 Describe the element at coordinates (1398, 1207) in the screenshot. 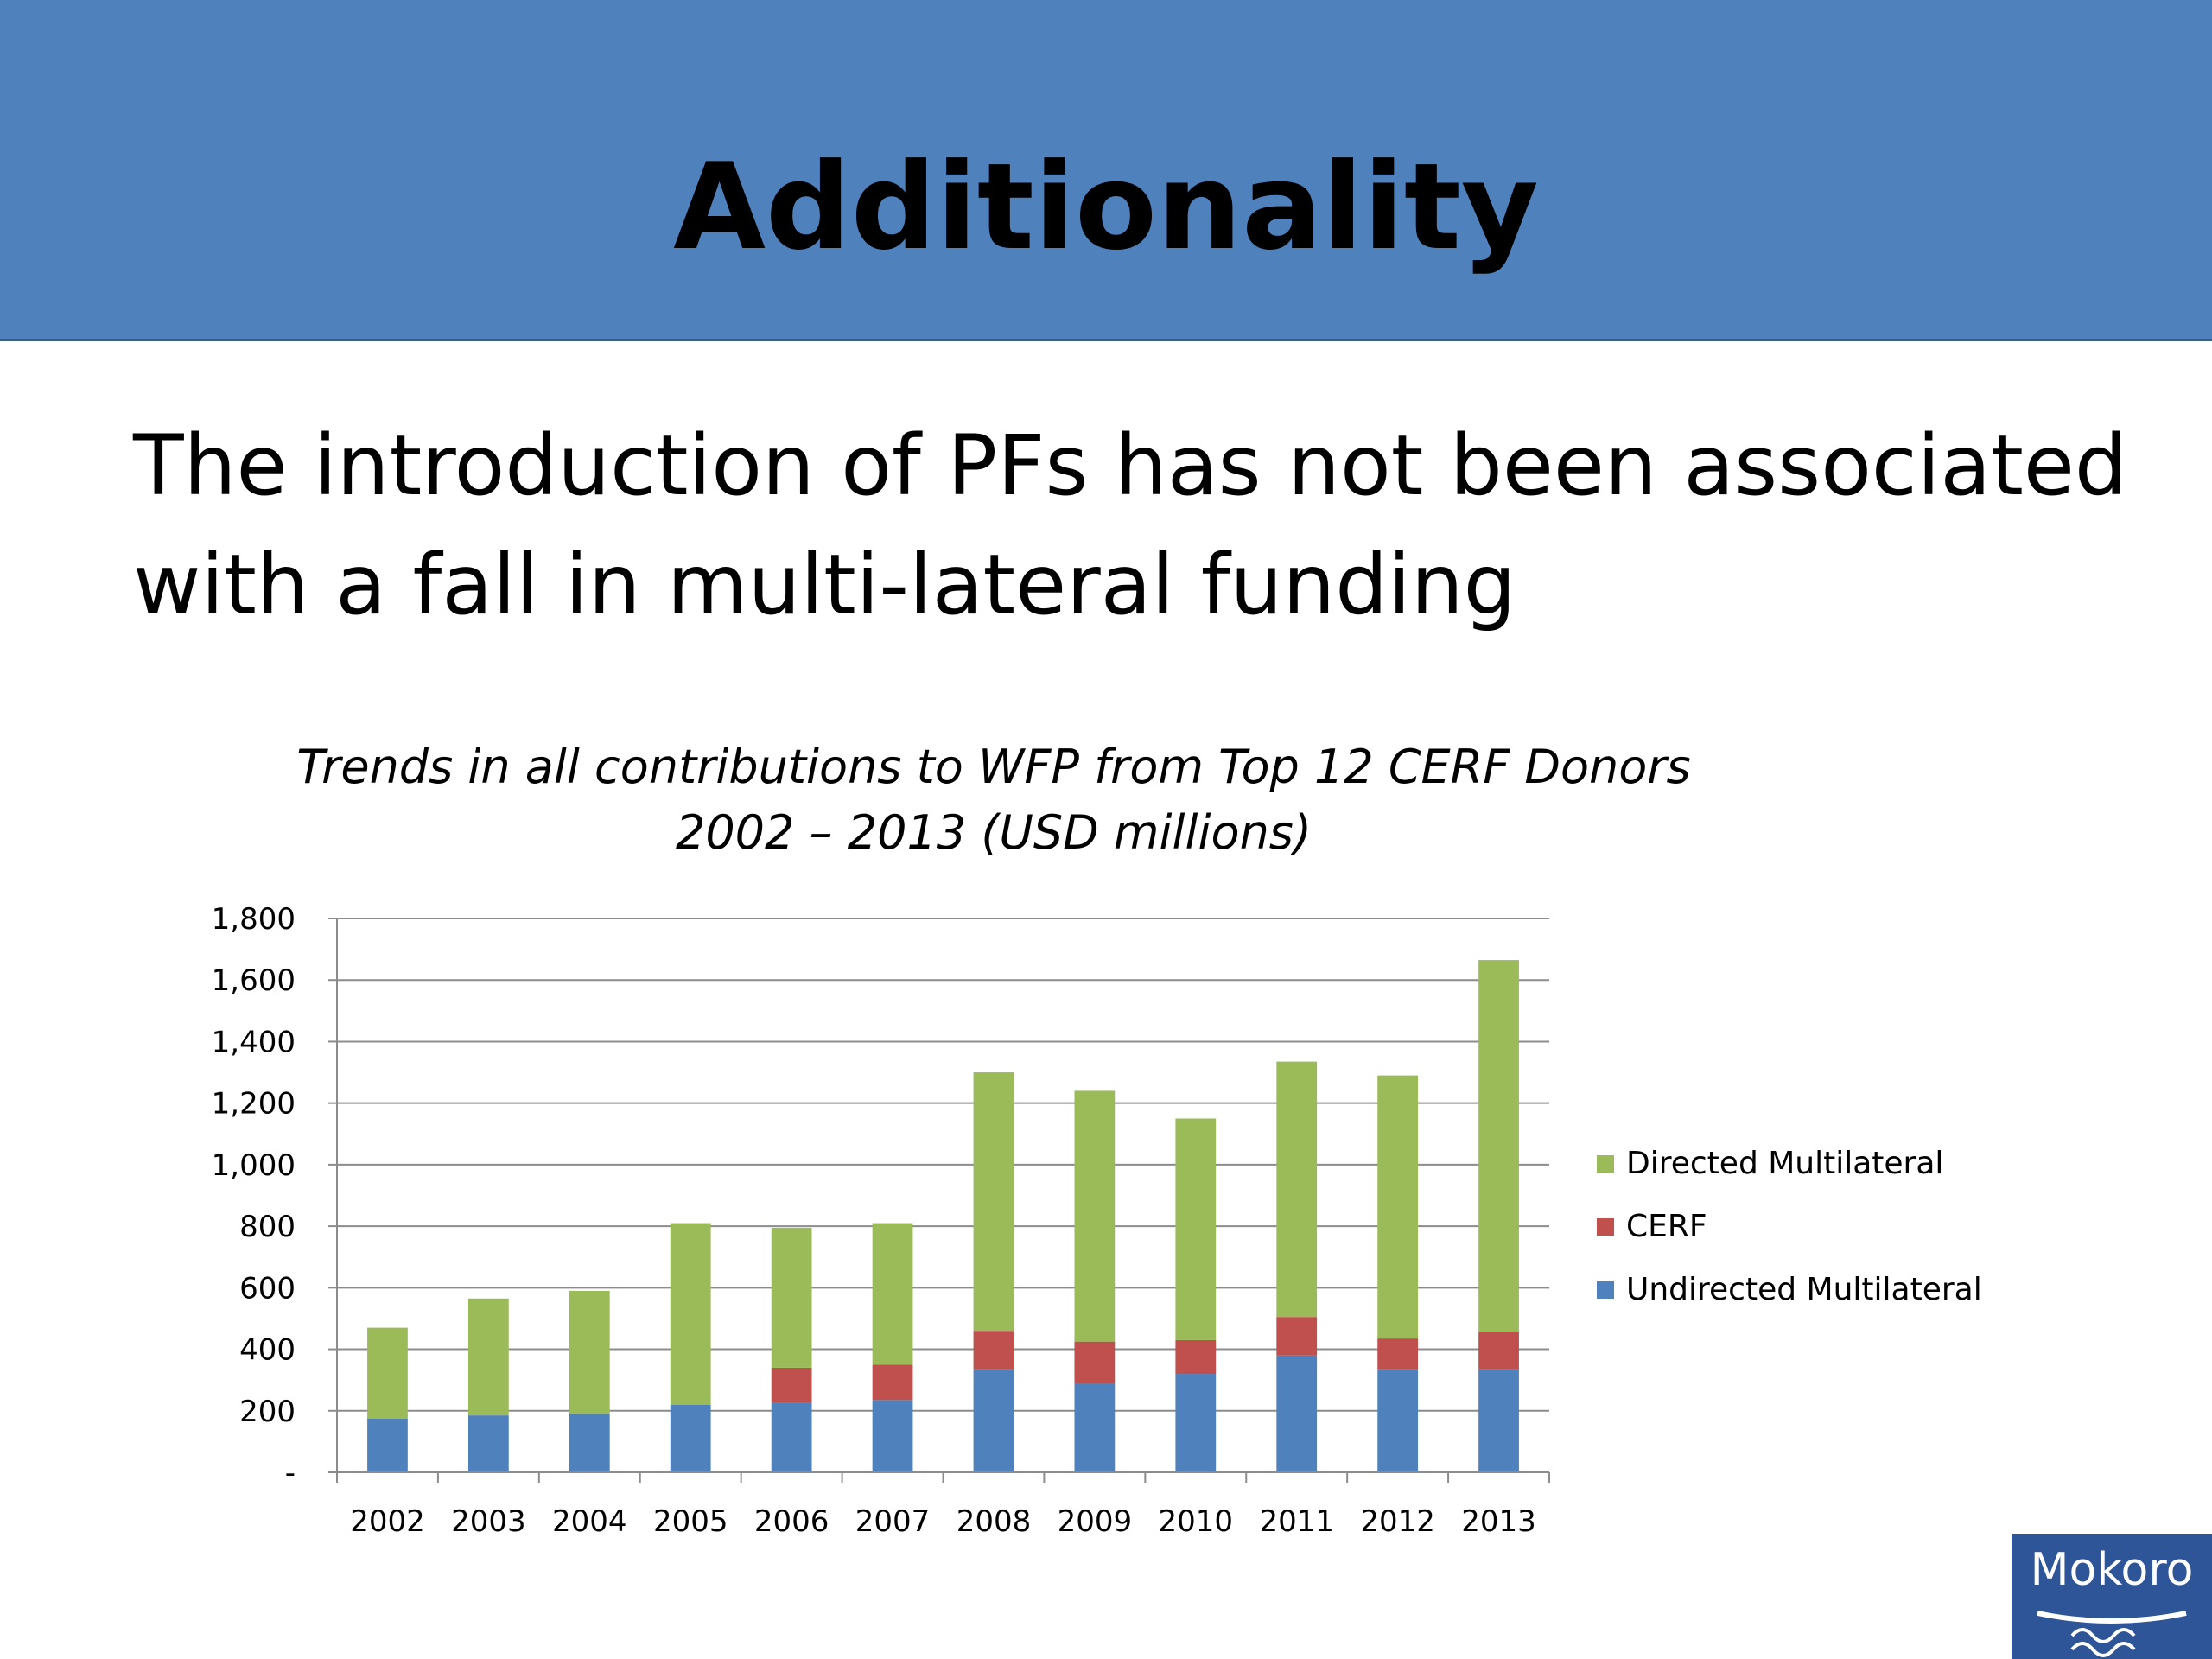

I see `bar-directed-multilateral-2012` at that location.